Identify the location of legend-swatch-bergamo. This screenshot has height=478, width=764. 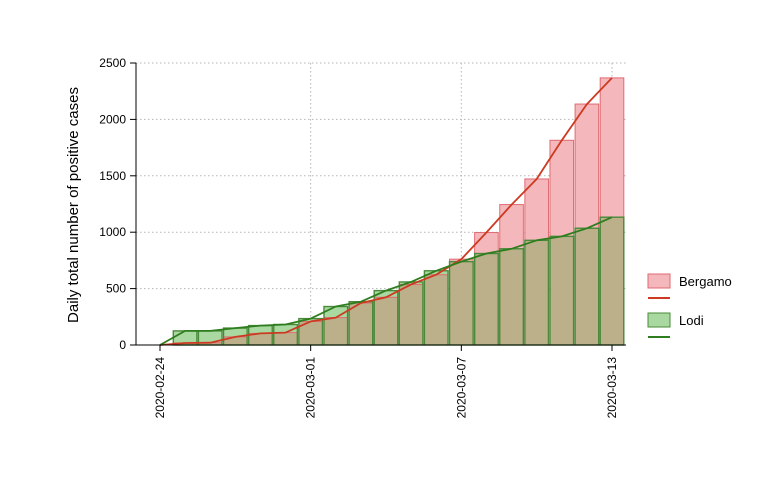
(659, 281).